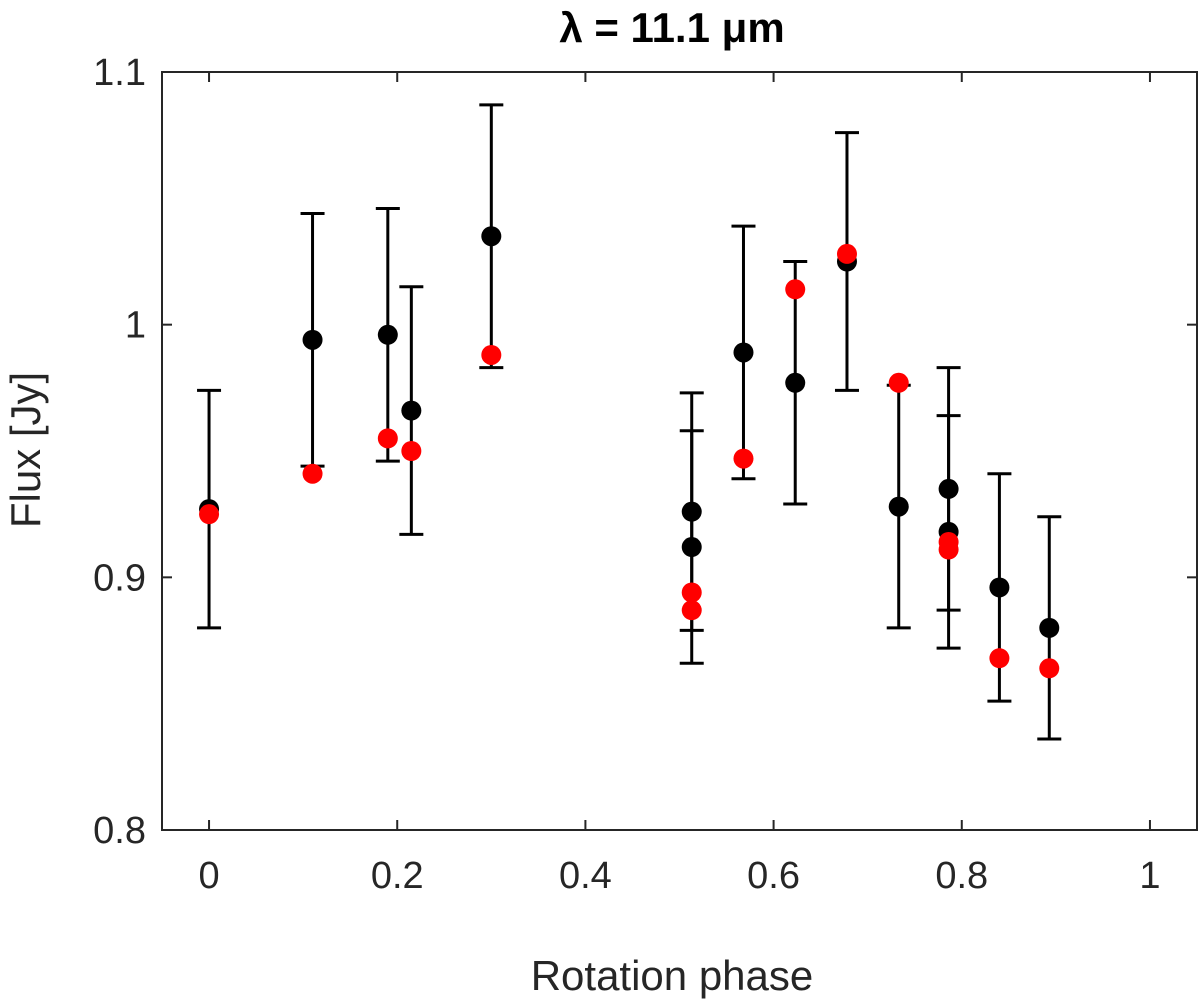 This screenshot has height=1000, width=1200. I want to click on x-tick-label: 0.2, so click(397, 876).